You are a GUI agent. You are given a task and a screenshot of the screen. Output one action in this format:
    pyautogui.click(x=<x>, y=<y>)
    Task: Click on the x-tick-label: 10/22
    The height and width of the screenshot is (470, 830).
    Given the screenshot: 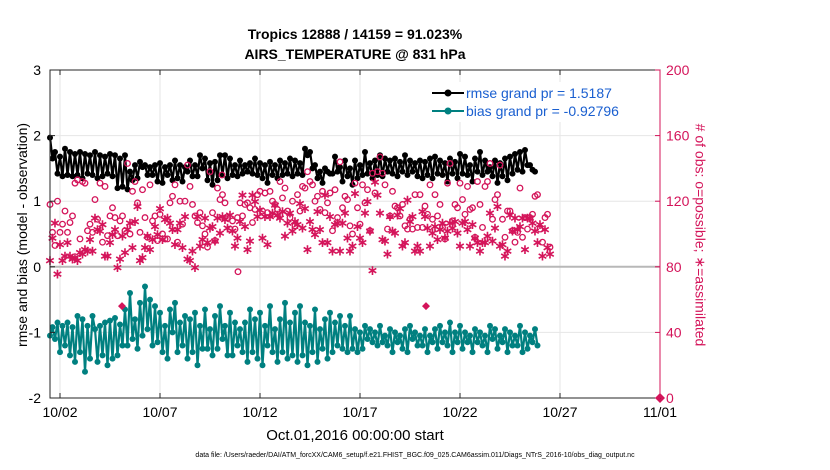 What is the action you would take?
    pyautogui.click(x=459, y=412)
    